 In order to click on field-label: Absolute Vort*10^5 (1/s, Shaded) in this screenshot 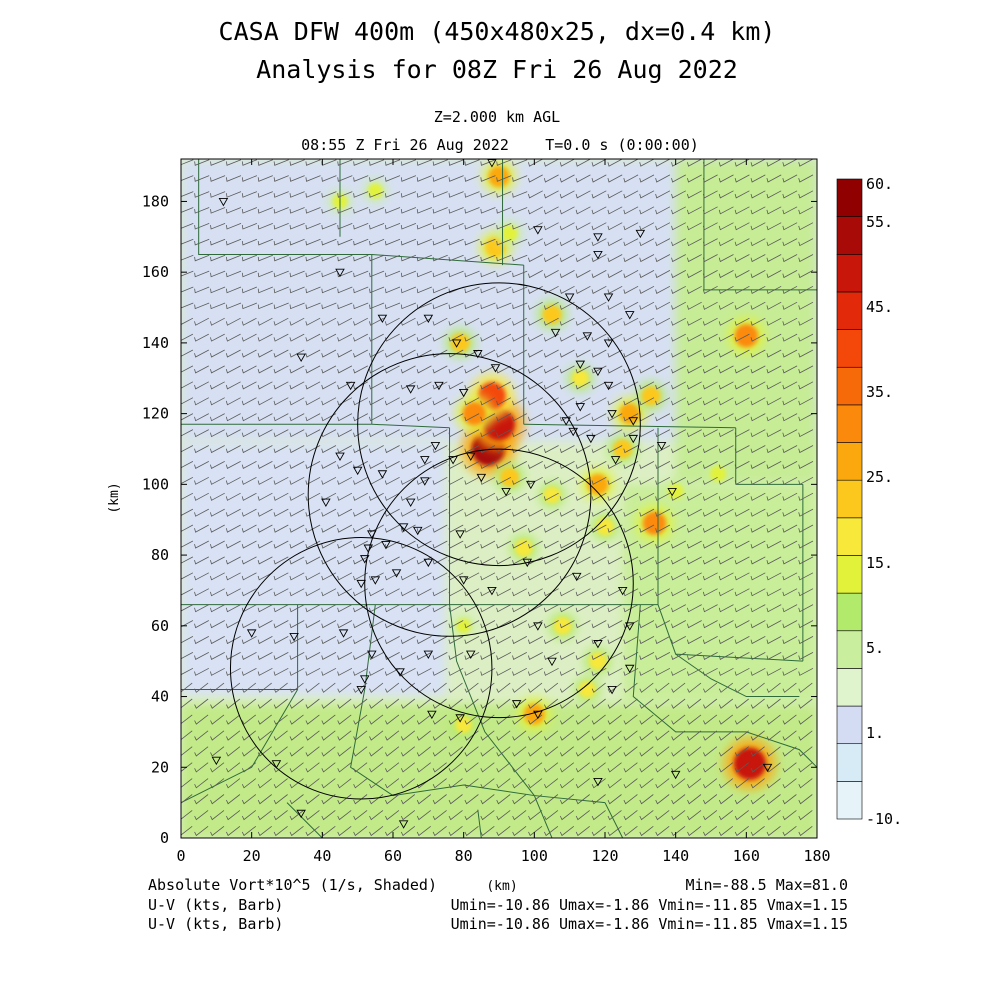, I will do `click(292, 885)`.